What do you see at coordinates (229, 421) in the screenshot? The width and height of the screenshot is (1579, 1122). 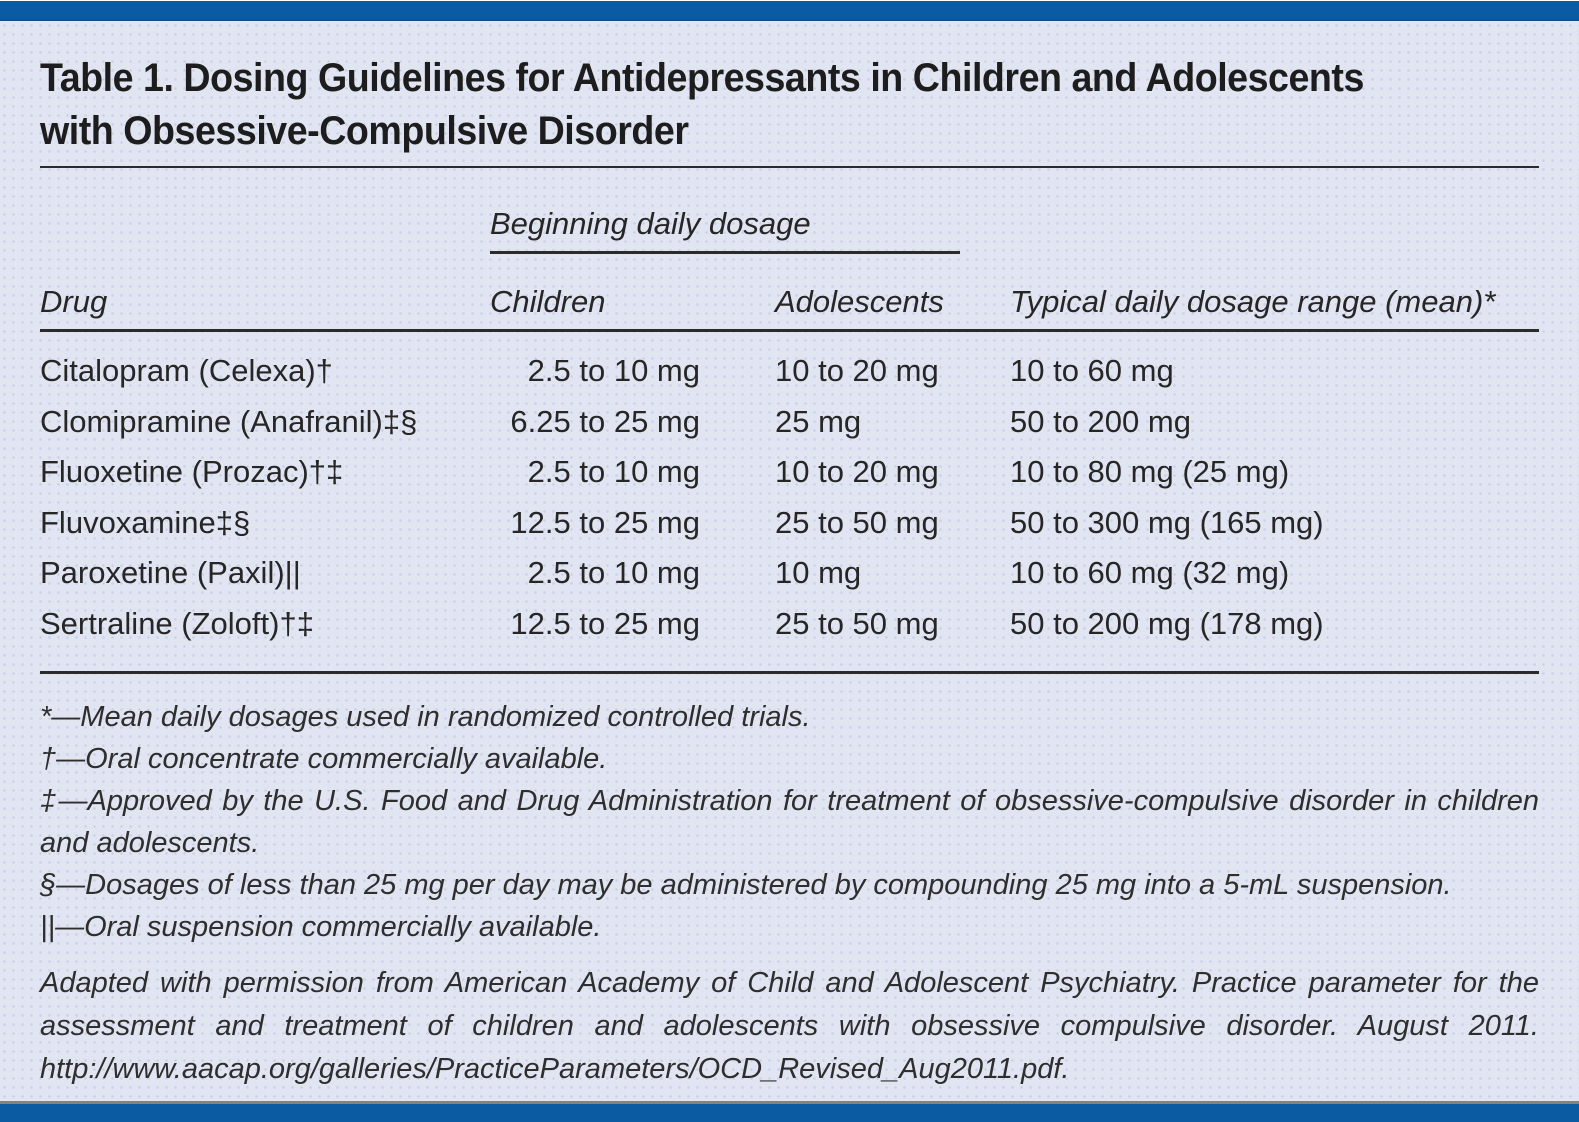 I see `drug-cell: Clomipramine (Anafranil)‡§` at bounding box center [229, 421].